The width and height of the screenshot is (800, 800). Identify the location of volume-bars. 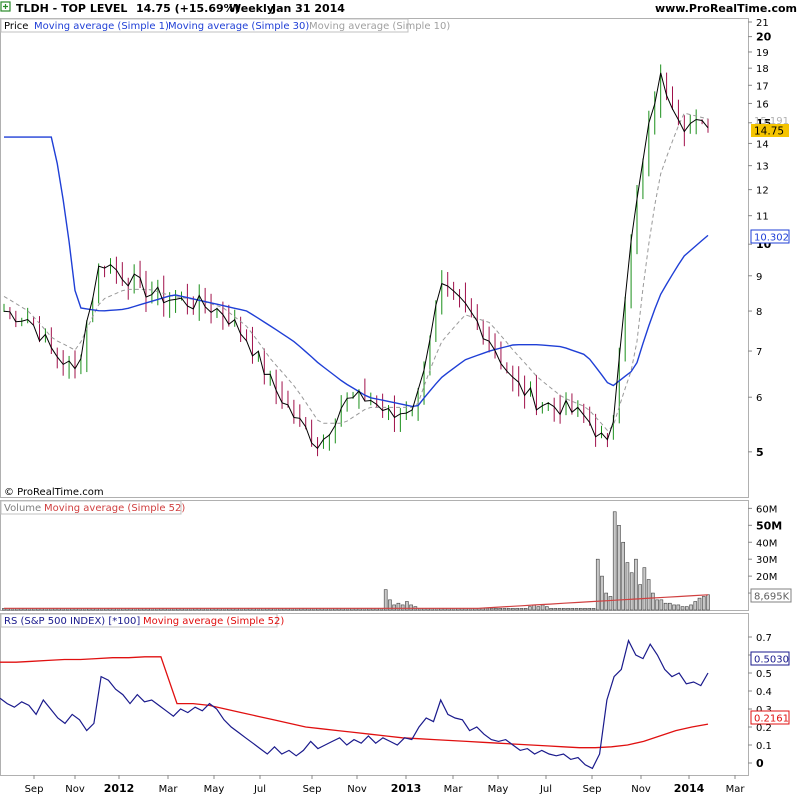
(356, 561).